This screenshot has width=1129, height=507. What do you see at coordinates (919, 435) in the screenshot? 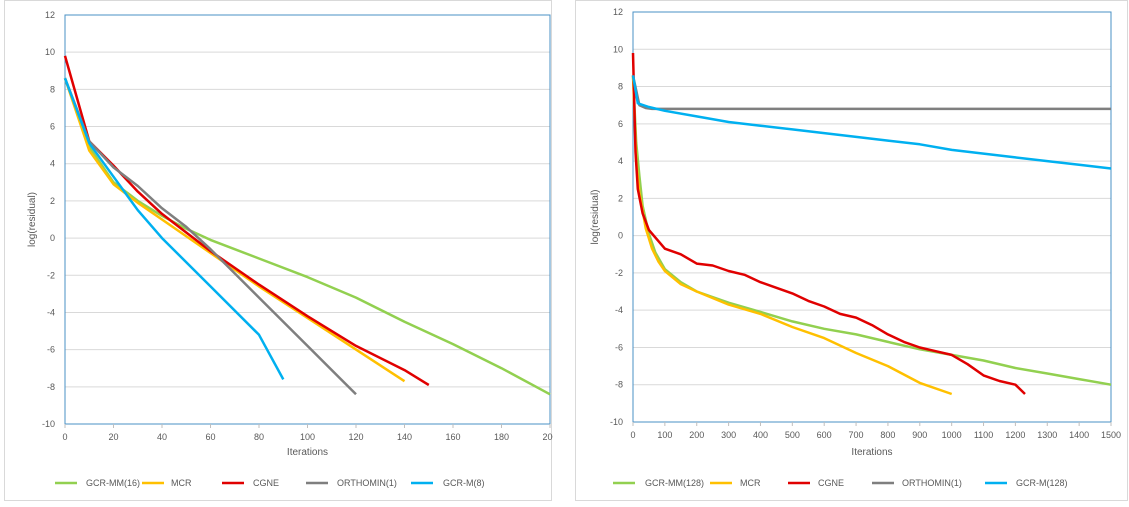
I see `x-tick-label: 900` at bounding box center [919, 435].